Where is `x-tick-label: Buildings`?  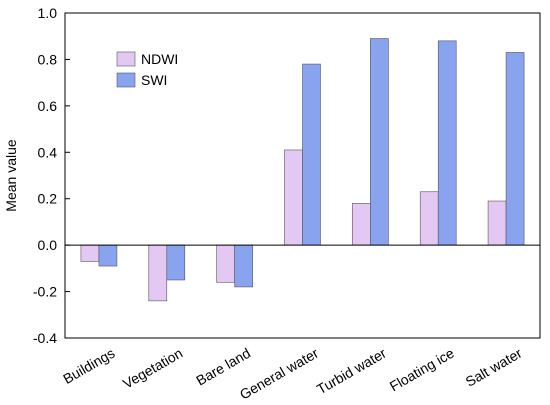 x-tick-label: Buildings is located at coordinates (88, 366).